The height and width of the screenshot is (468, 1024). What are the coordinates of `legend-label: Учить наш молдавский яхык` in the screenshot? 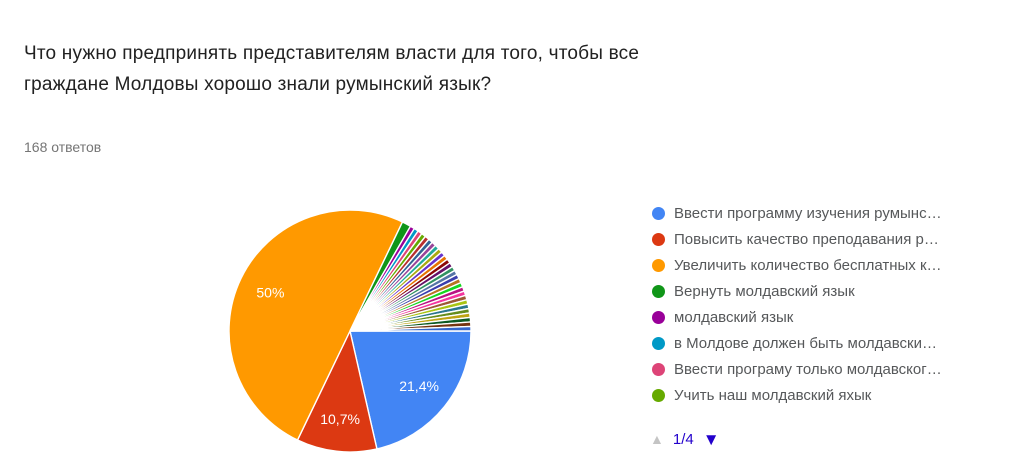 It's located at (773, 395).